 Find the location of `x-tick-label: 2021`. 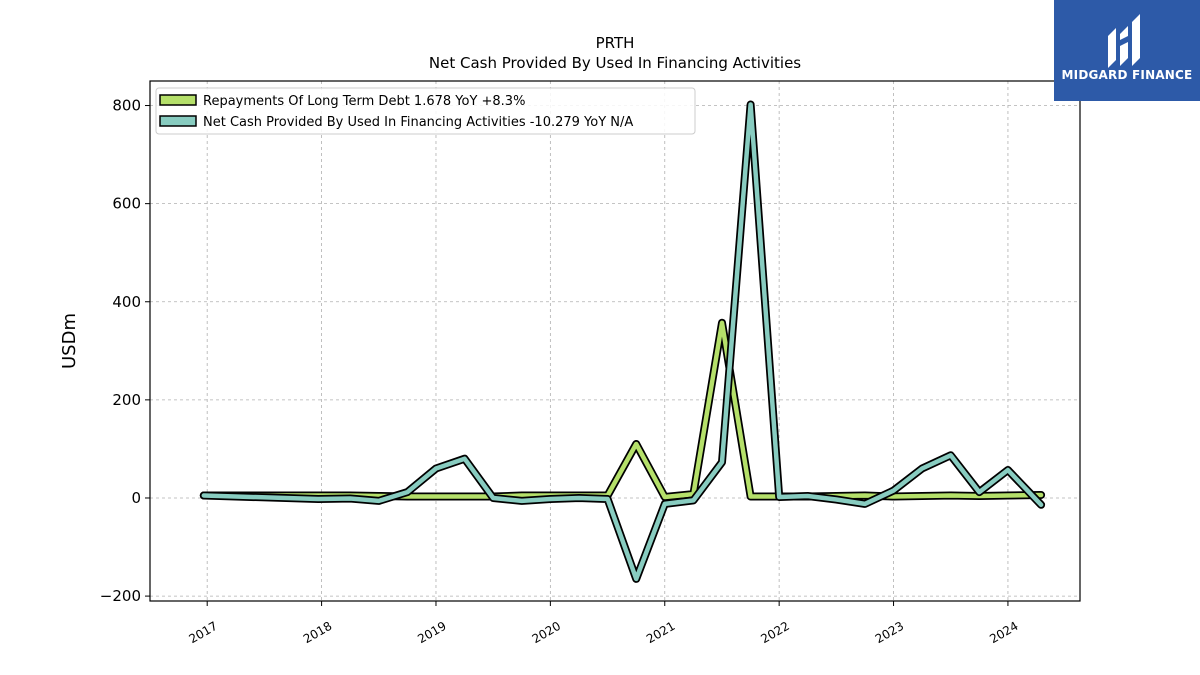

x-tick-label: 2021 is located at coordinates (660, 632).